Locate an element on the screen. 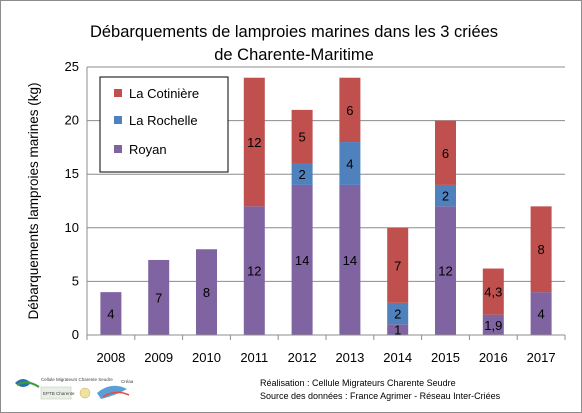  eptb-logo-text: EPTB Charente is located at coordinates (59, 393).